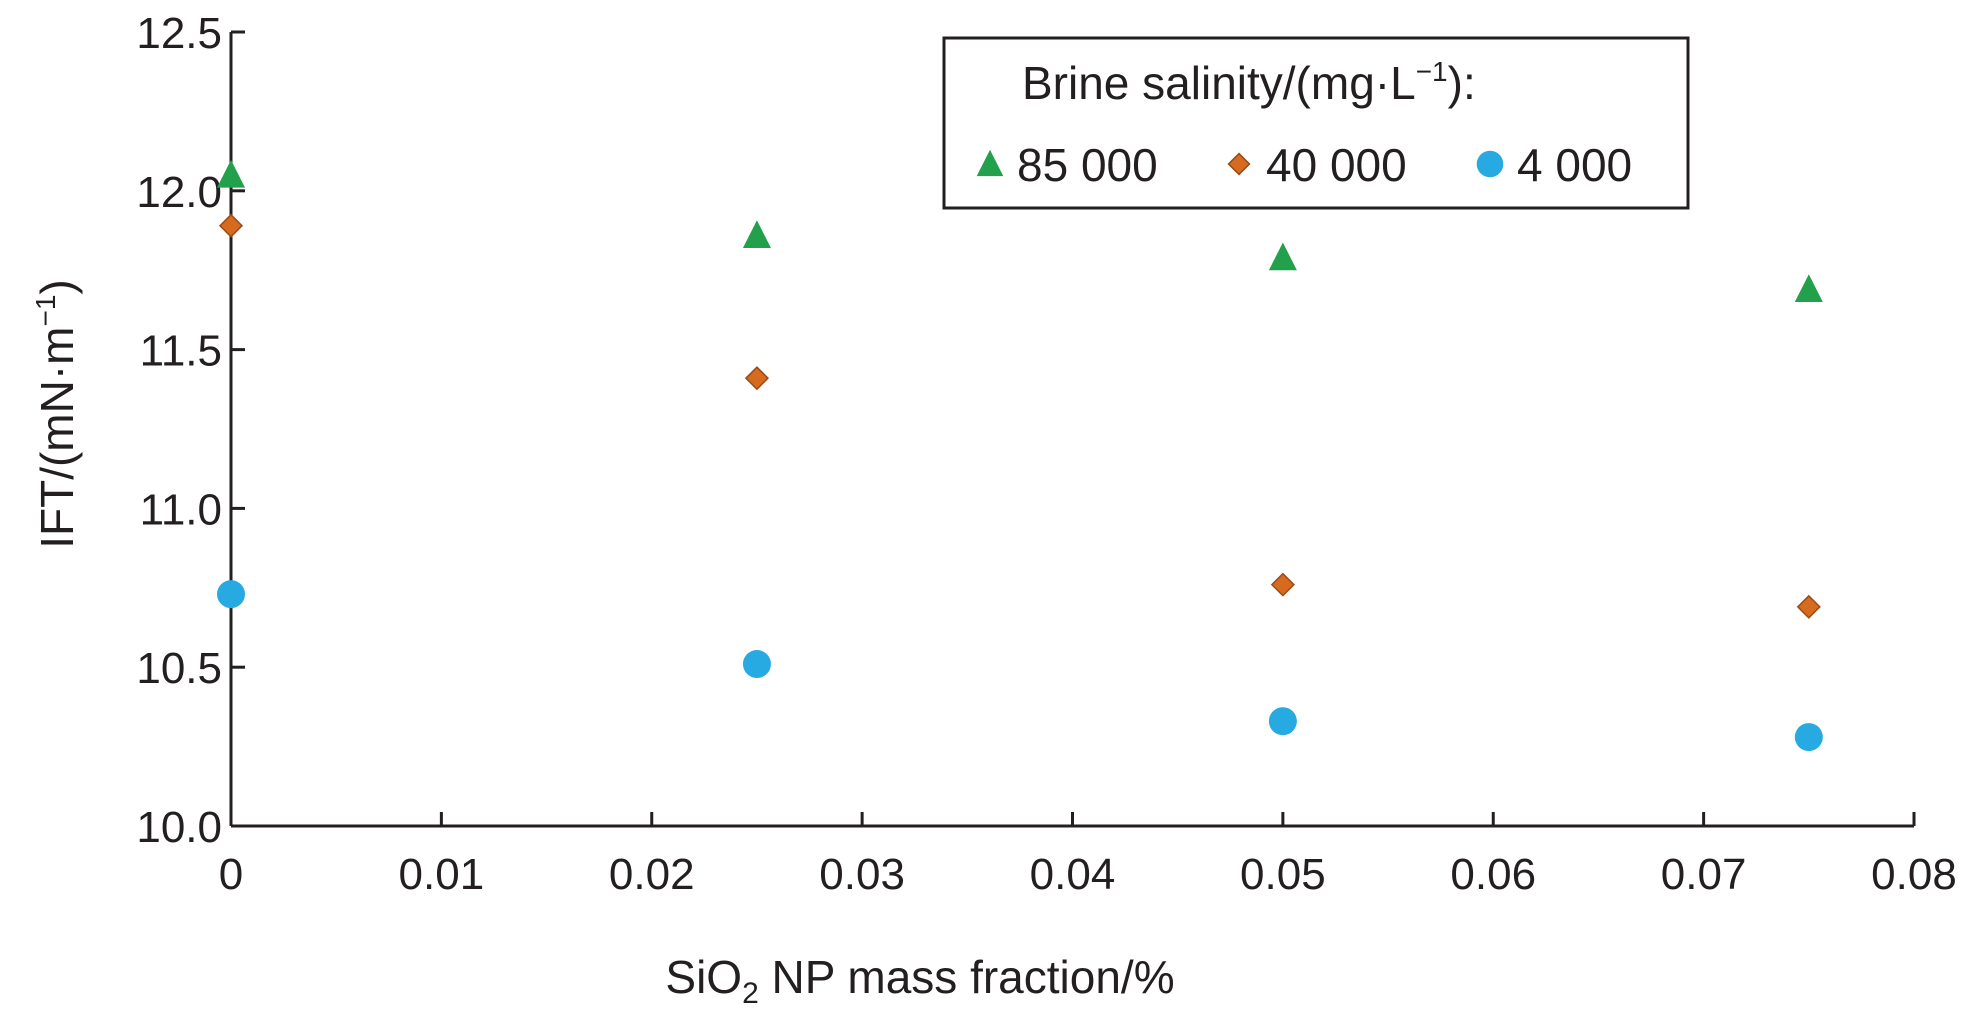  I want to click on x-tick-label: 0.07, so click(1704, 874).